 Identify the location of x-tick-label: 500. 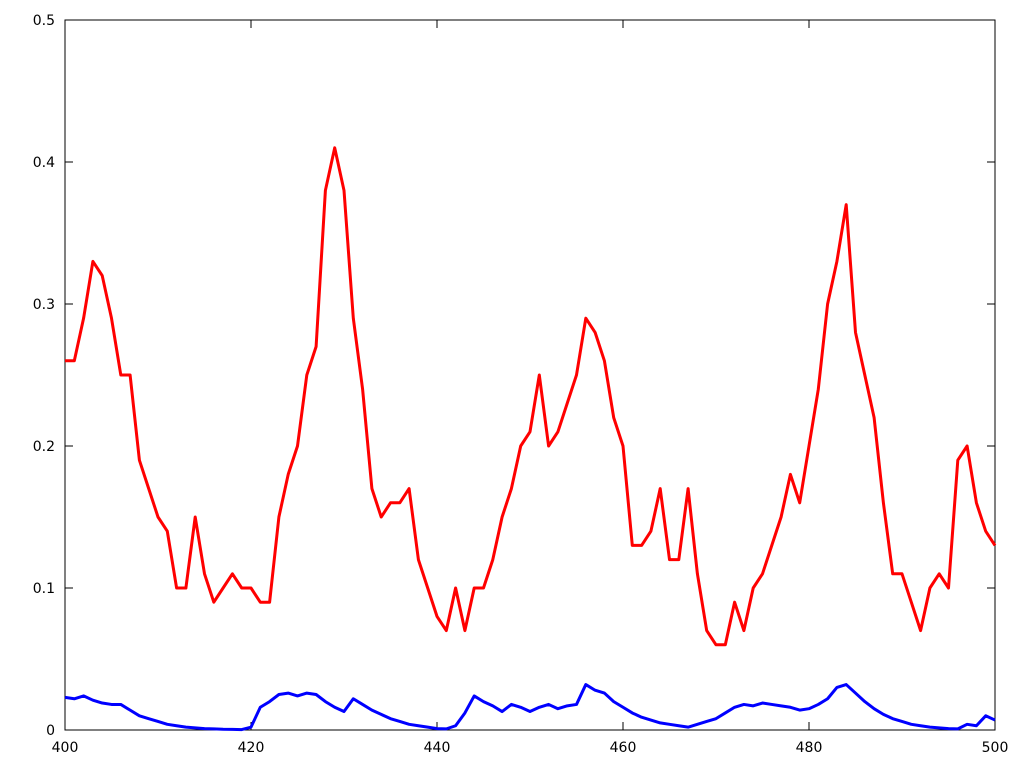
(995, 748).